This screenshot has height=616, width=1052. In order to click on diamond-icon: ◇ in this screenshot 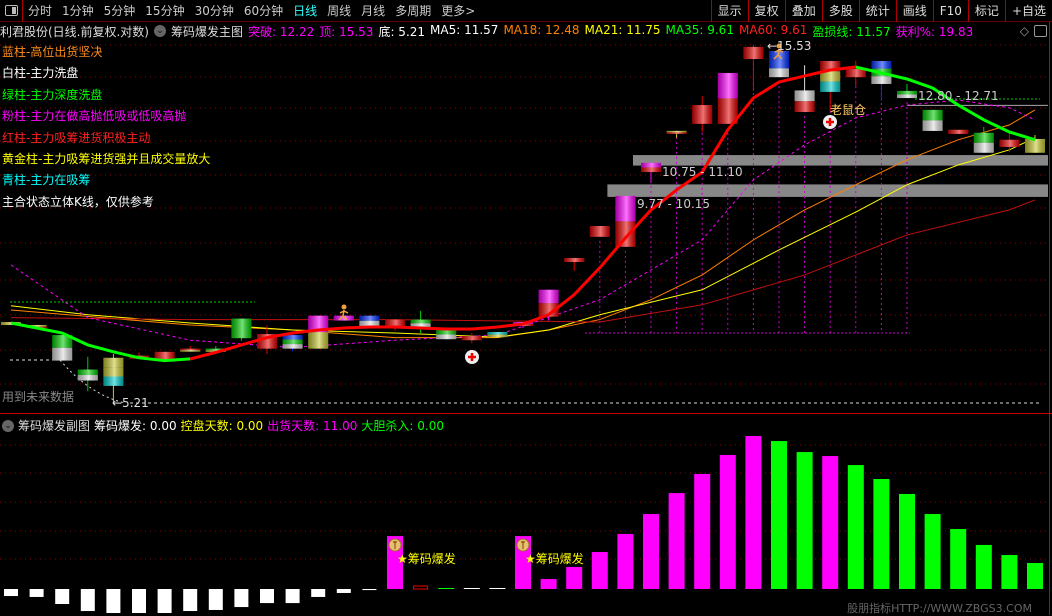, I will do `click(1024, 31)`.